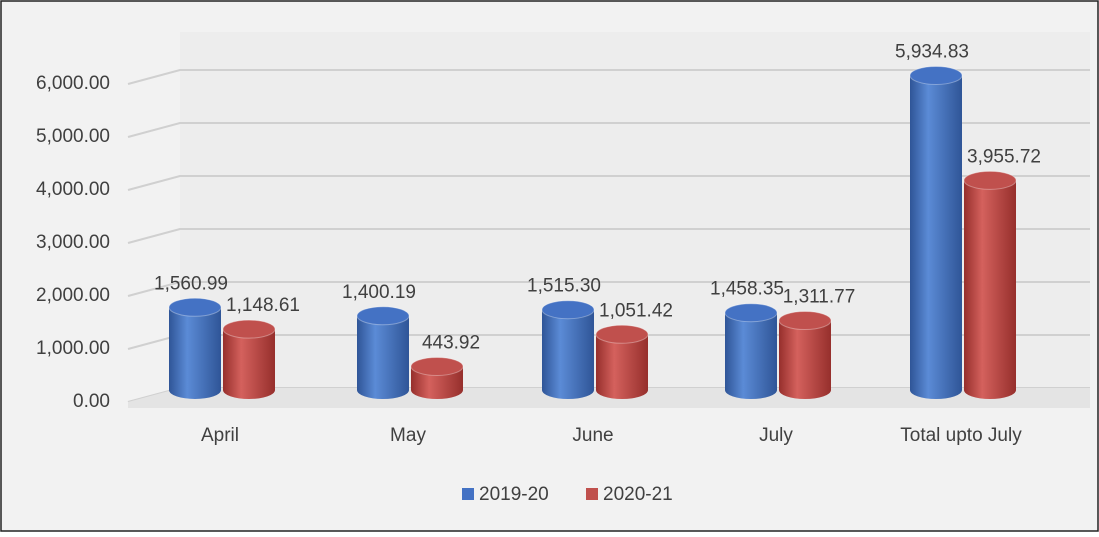  What do you see at coordinates (961, 435) in the screenshot?
I see `x-tick-label: Total upto July` at bounding box center [961, 435].